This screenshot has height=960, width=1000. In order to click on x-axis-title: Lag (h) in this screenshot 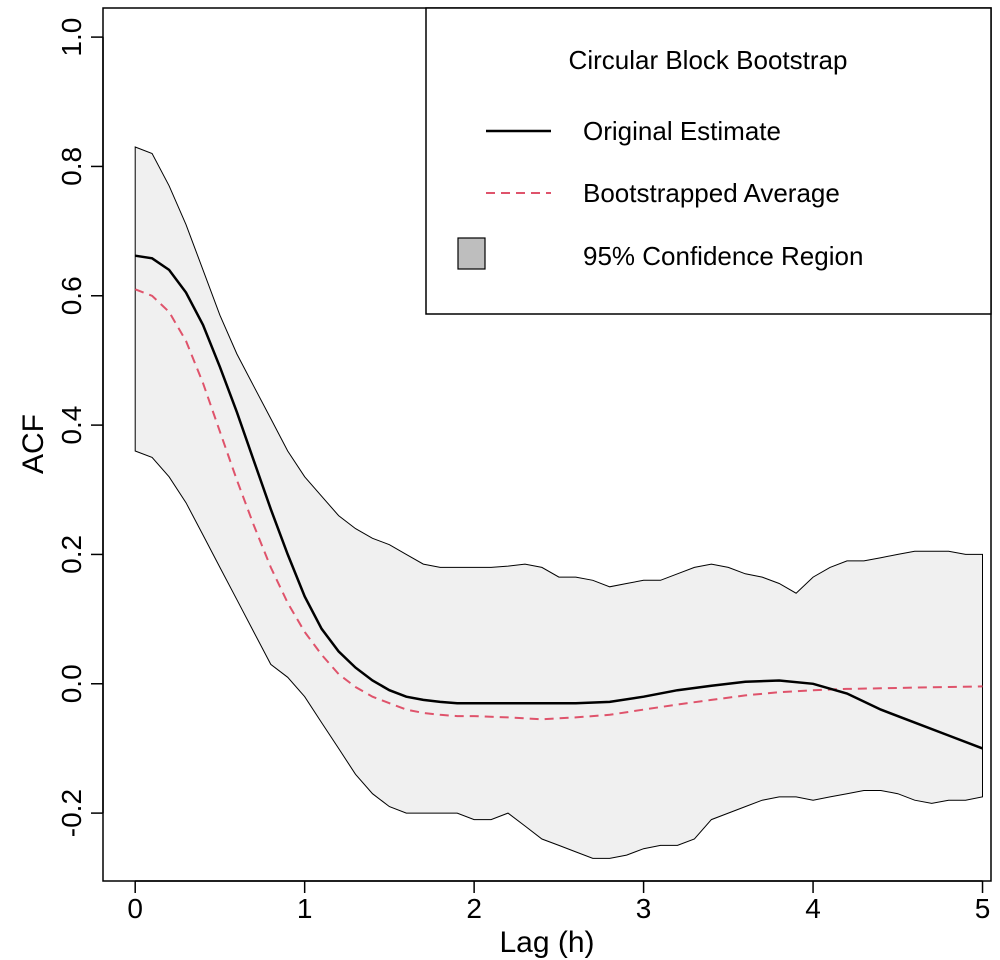, I will do `click(546, 942)`.